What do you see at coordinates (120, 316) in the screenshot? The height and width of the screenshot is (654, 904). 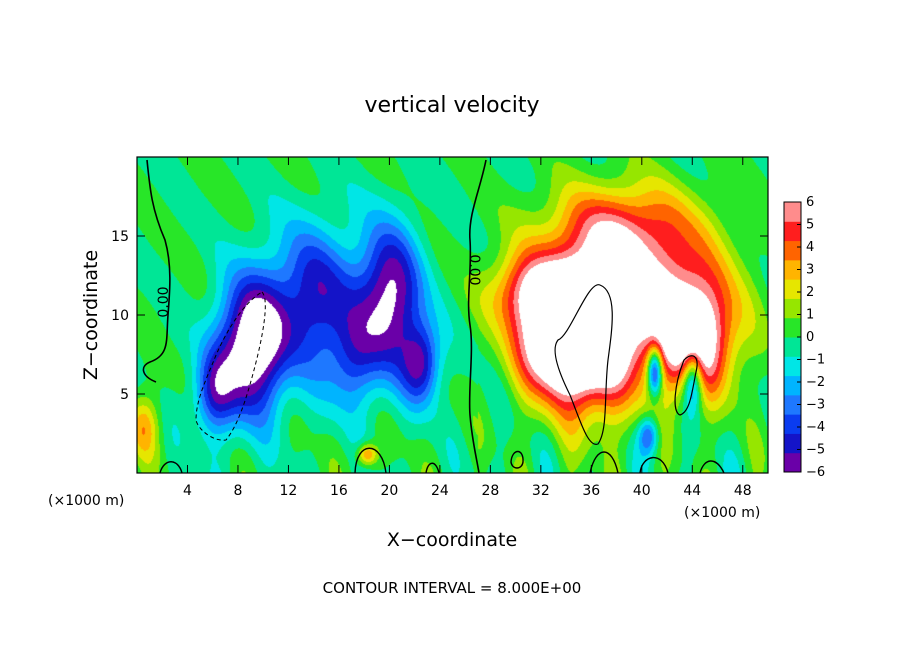 I see `y-tick-label: 10` at bounding box center [120, 316].